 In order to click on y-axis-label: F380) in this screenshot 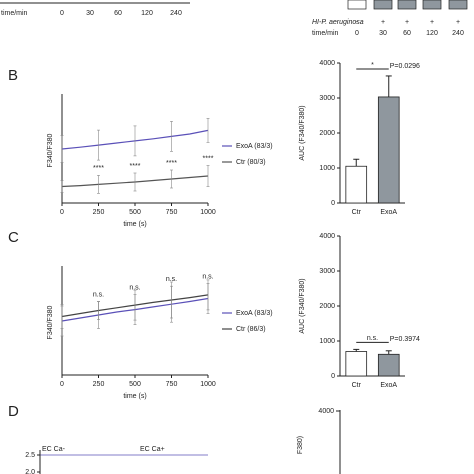, I will do `click(300, 445)`.